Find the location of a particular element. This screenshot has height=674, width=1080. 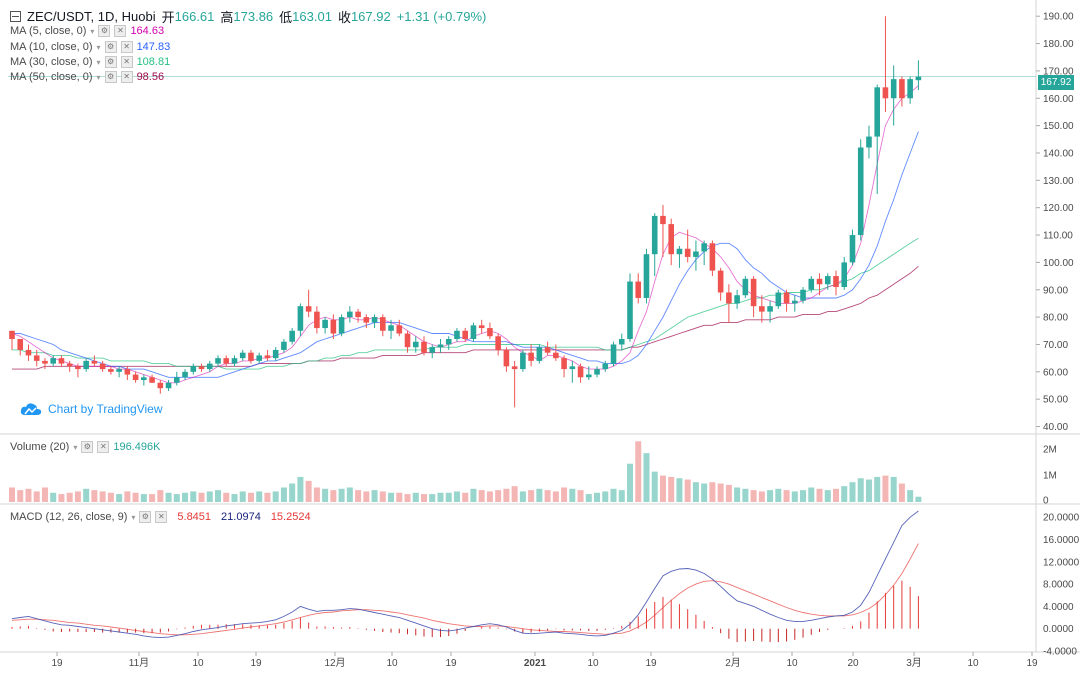

time-tick-label: 3月 is located at coordinates (914, 663).